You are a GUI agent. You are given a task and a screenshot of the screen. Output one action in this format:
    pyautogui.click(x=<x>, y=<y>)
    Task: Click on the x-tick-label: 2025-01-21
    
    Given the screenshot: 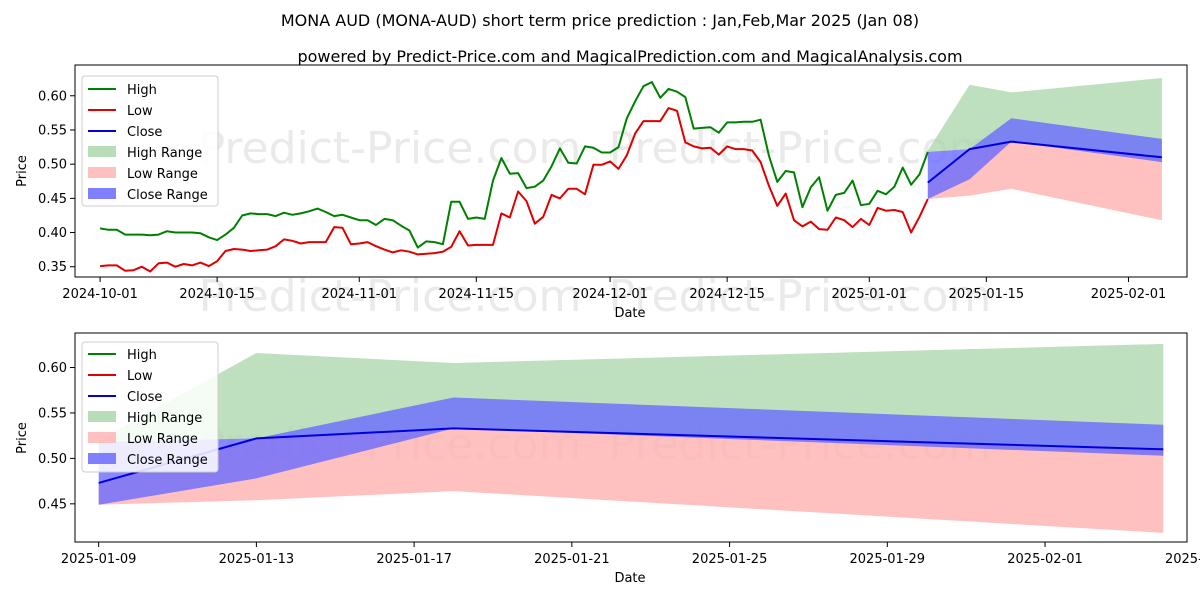 What is the action you would take?
    pyautogui.click(x=572, y=559)
    